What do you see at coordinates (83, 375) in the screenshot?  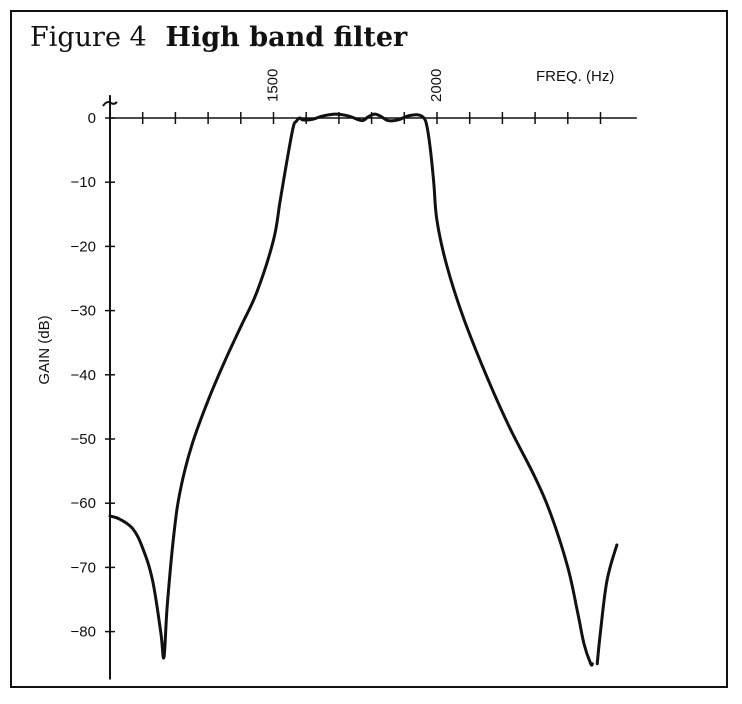 I see `y-tick-label: −40` at bounding box center [83, 375].